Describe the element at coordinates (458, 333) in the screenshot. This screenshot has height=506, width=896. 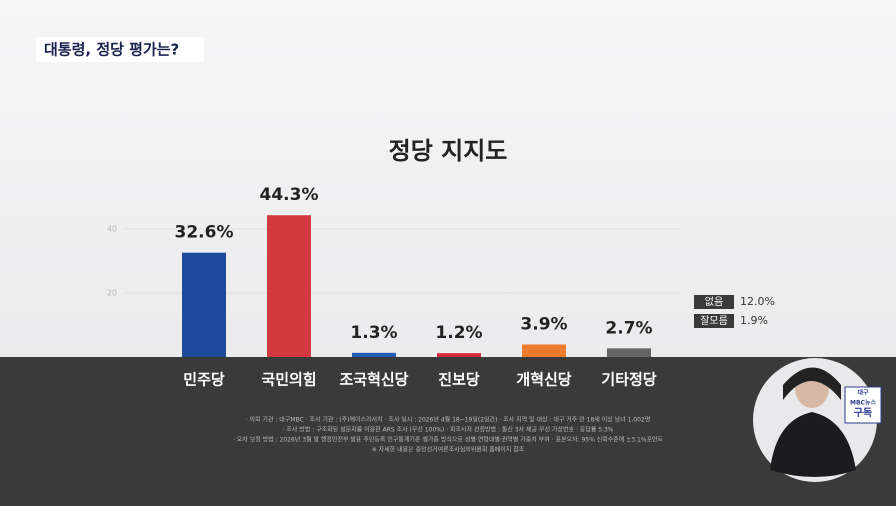
I see `value-label: 1.2%` at that location.